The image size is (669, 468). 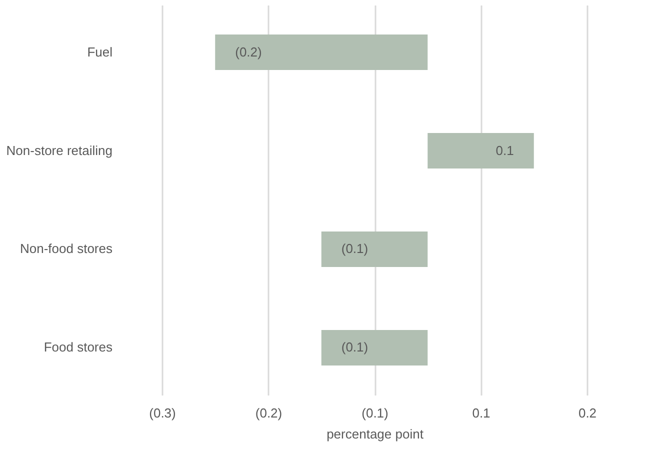 I want to click on x-axis-title: percentage point, so click(x=375, y=434).